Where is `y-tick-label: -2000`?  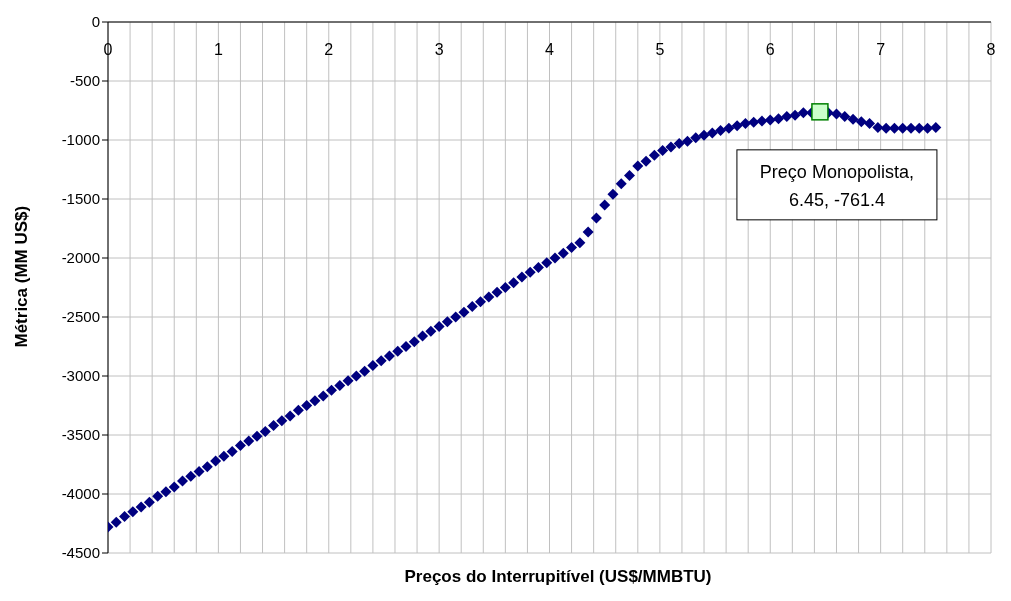
y-tick-label: -2000 is located at coordinates (80, 258).